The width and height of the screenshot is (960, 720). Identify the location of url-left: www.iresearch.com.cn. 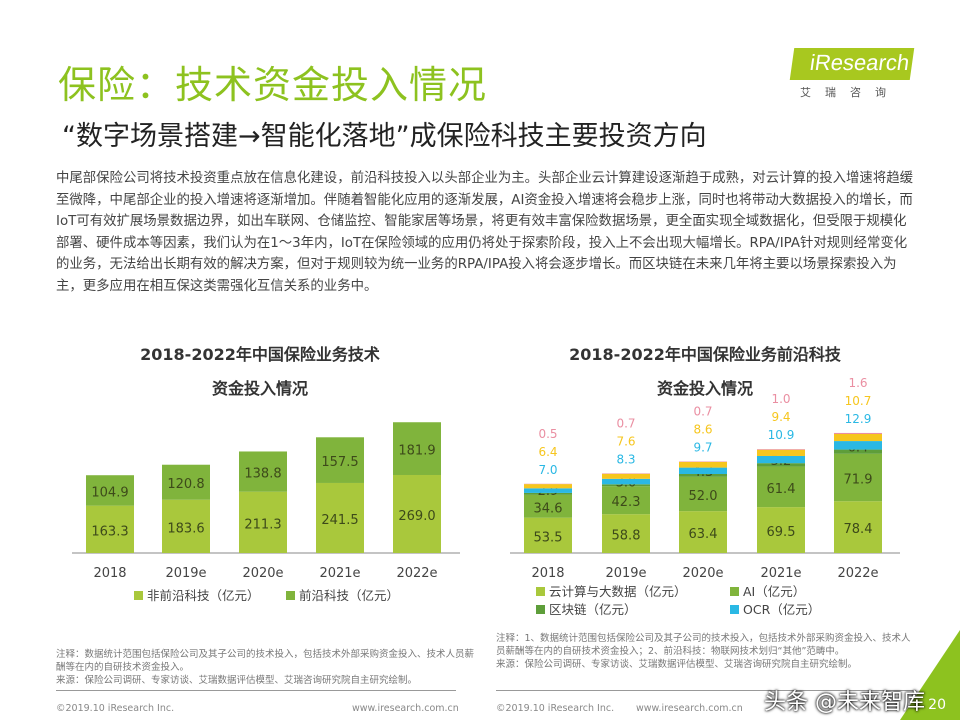
(405, 708).